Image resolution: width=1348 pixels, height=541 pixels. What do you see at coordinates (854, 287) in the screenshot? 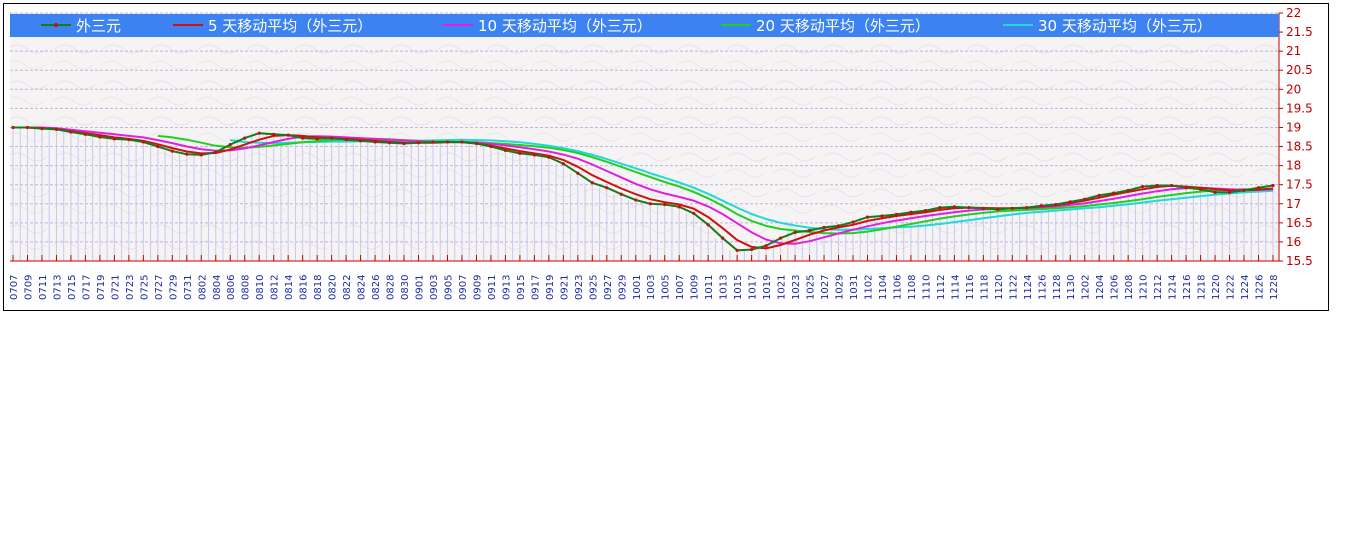
I see `x-tick-label: 1031` at bounding box center [854, 287].